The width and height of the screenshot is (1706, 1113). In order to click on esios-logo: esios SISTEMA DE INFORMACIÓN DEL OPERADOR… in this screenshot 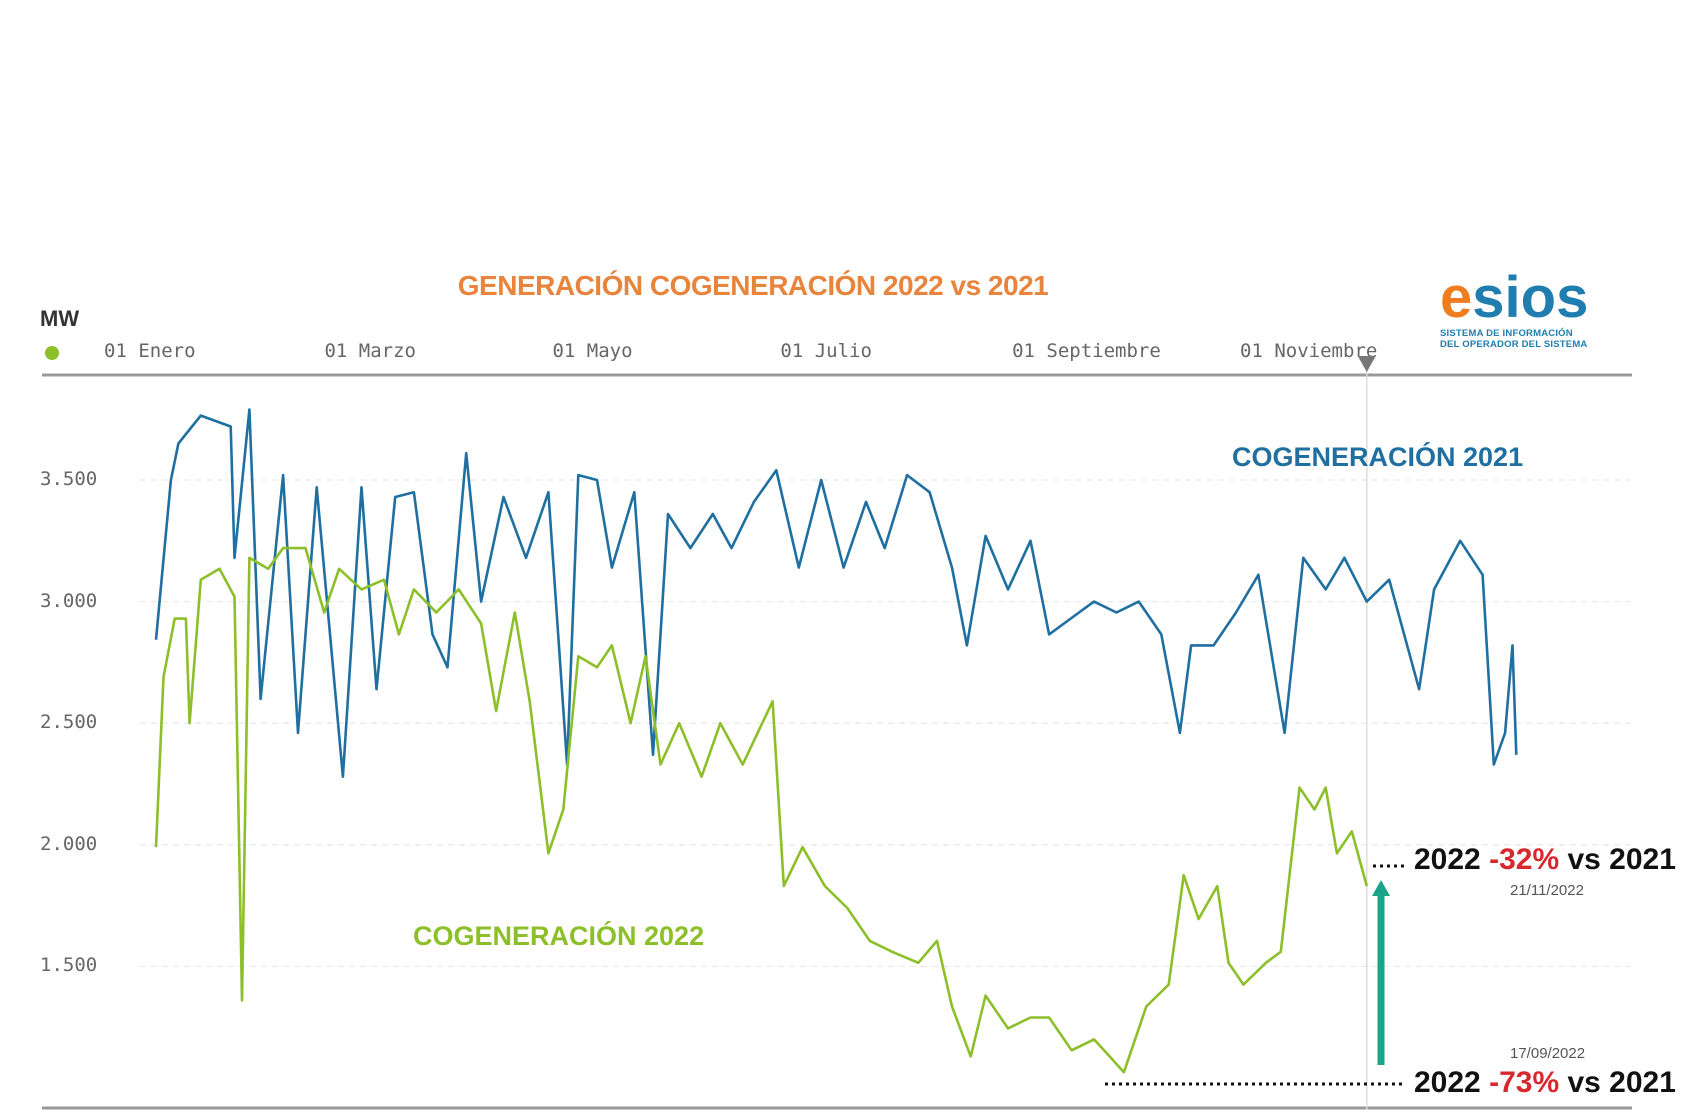, I will do `click(1535, 308)`.